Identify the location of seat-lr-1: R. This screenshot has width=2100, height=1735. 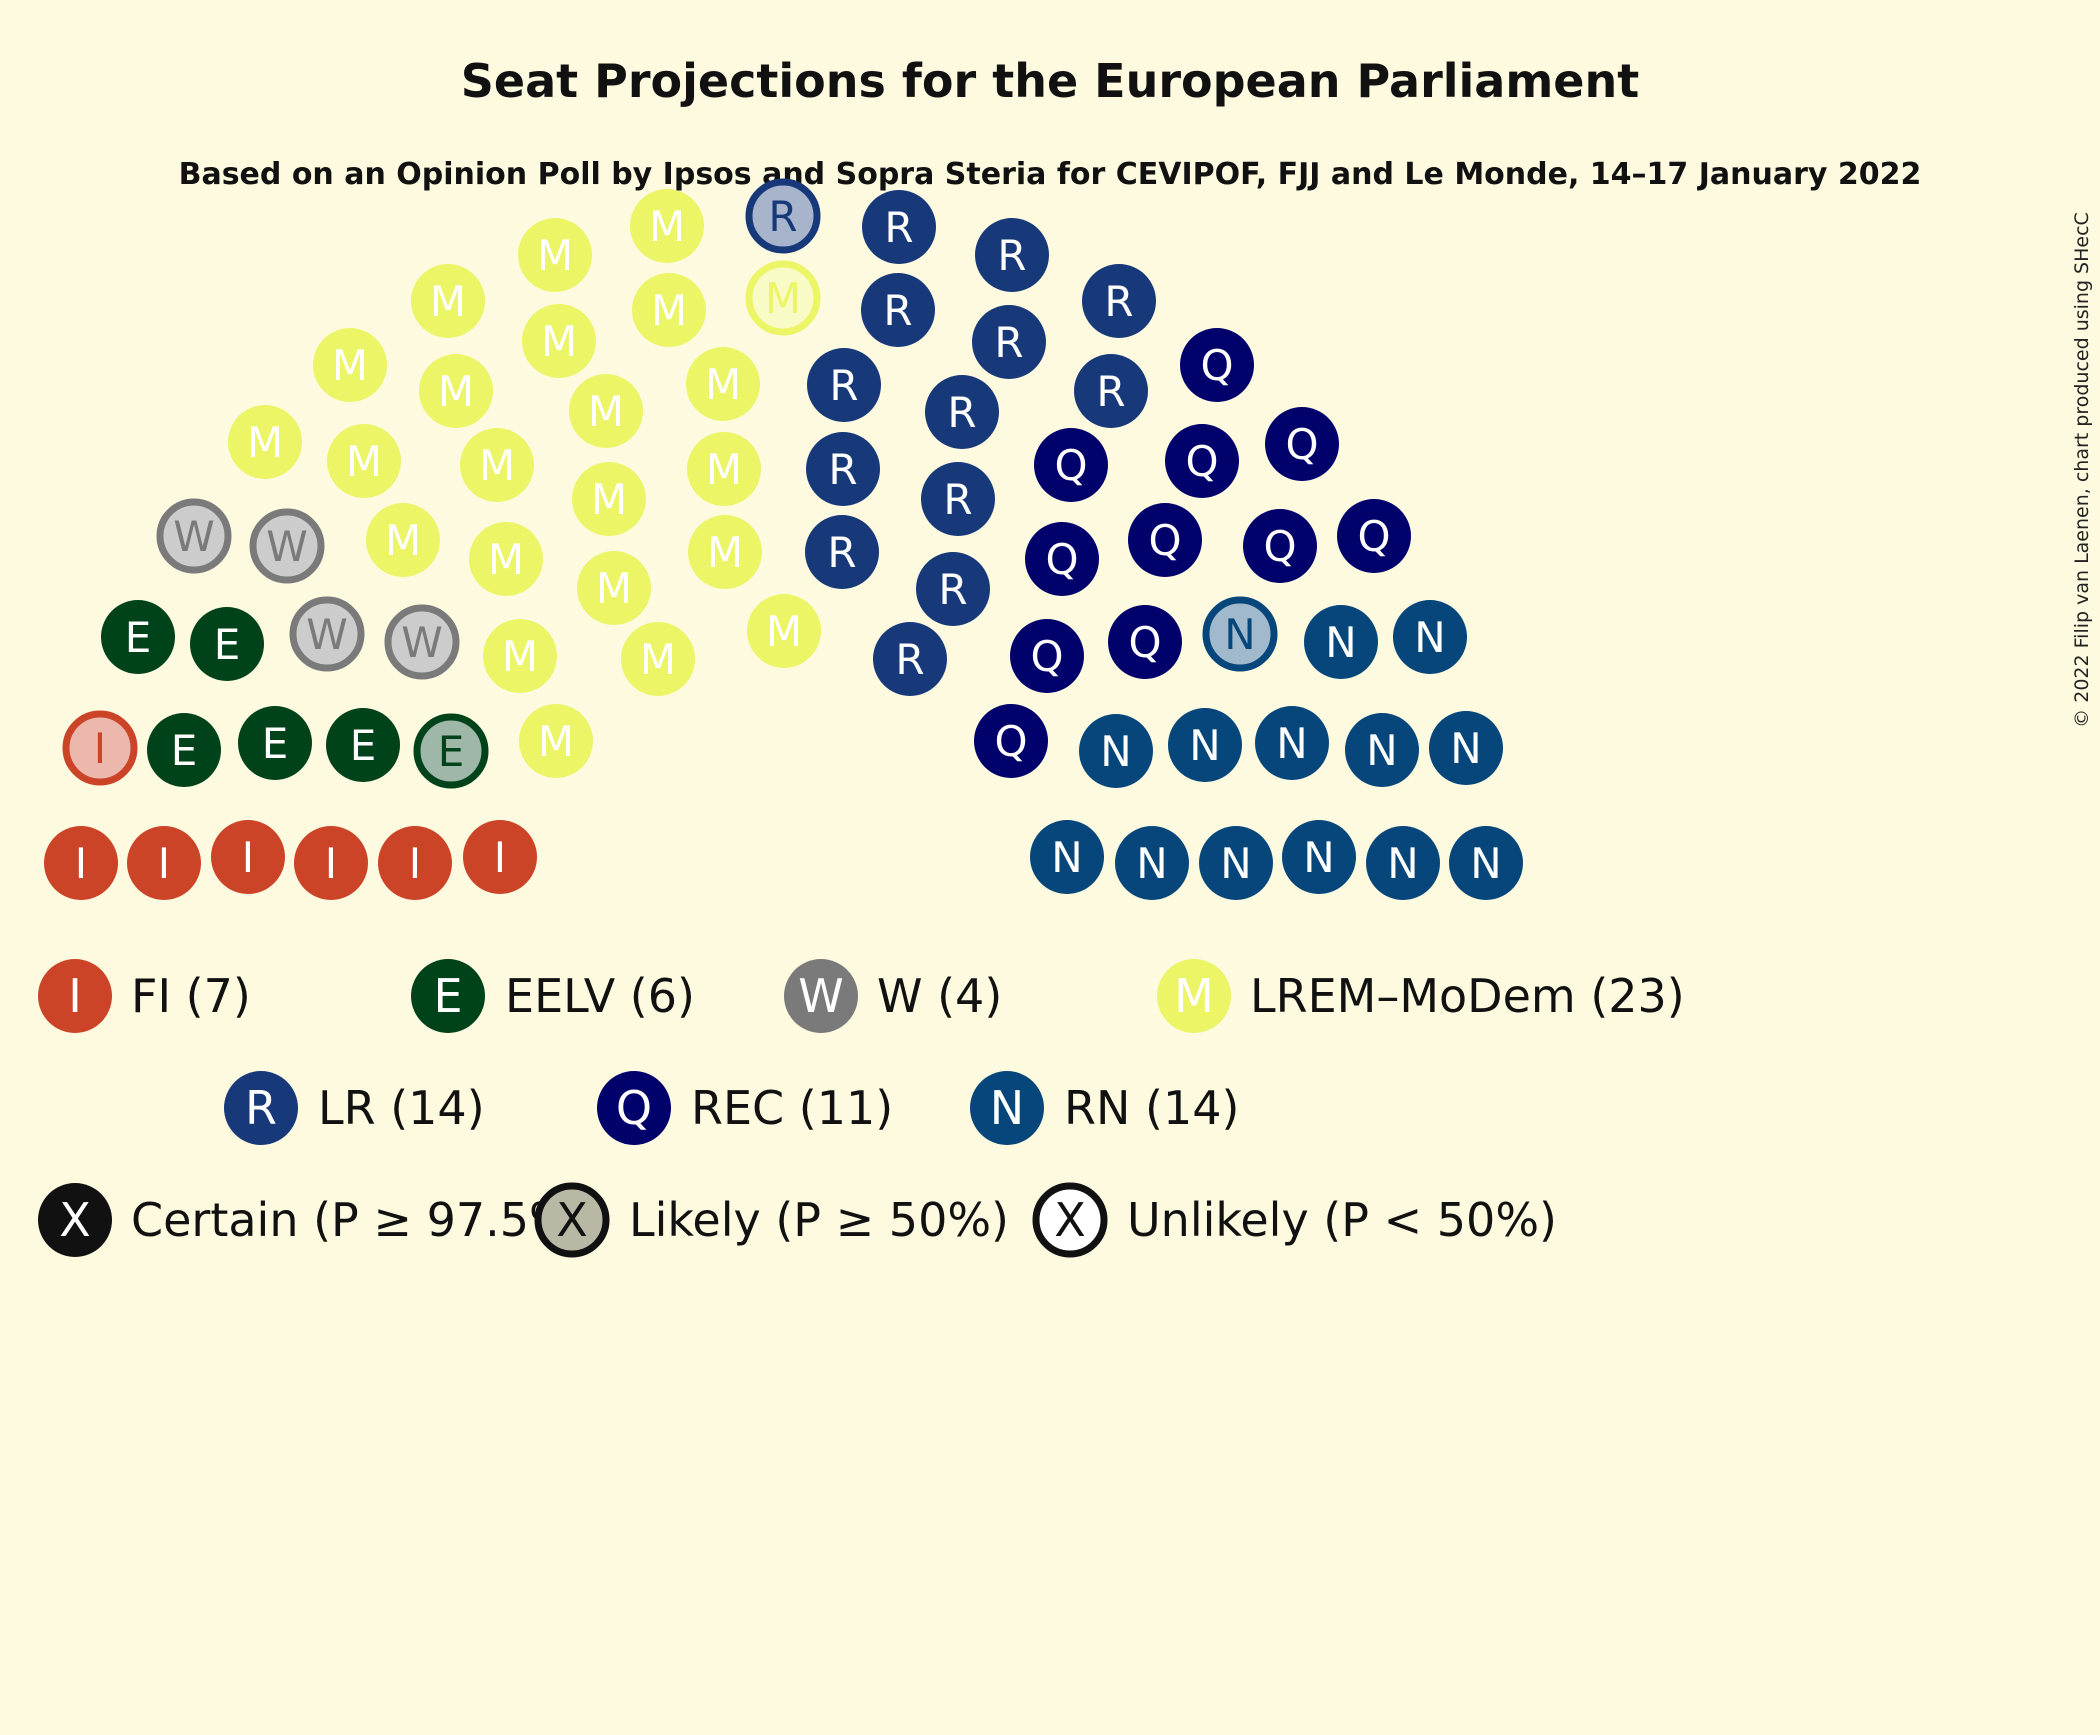
(783, 216).